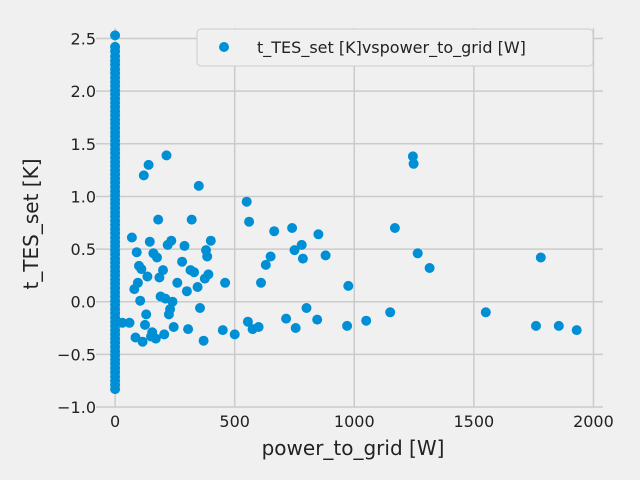  What do you see at coordinates (473, 421) in the screenshot?
I see `x-tick-label: 1500` at bounding box center [473, 421].